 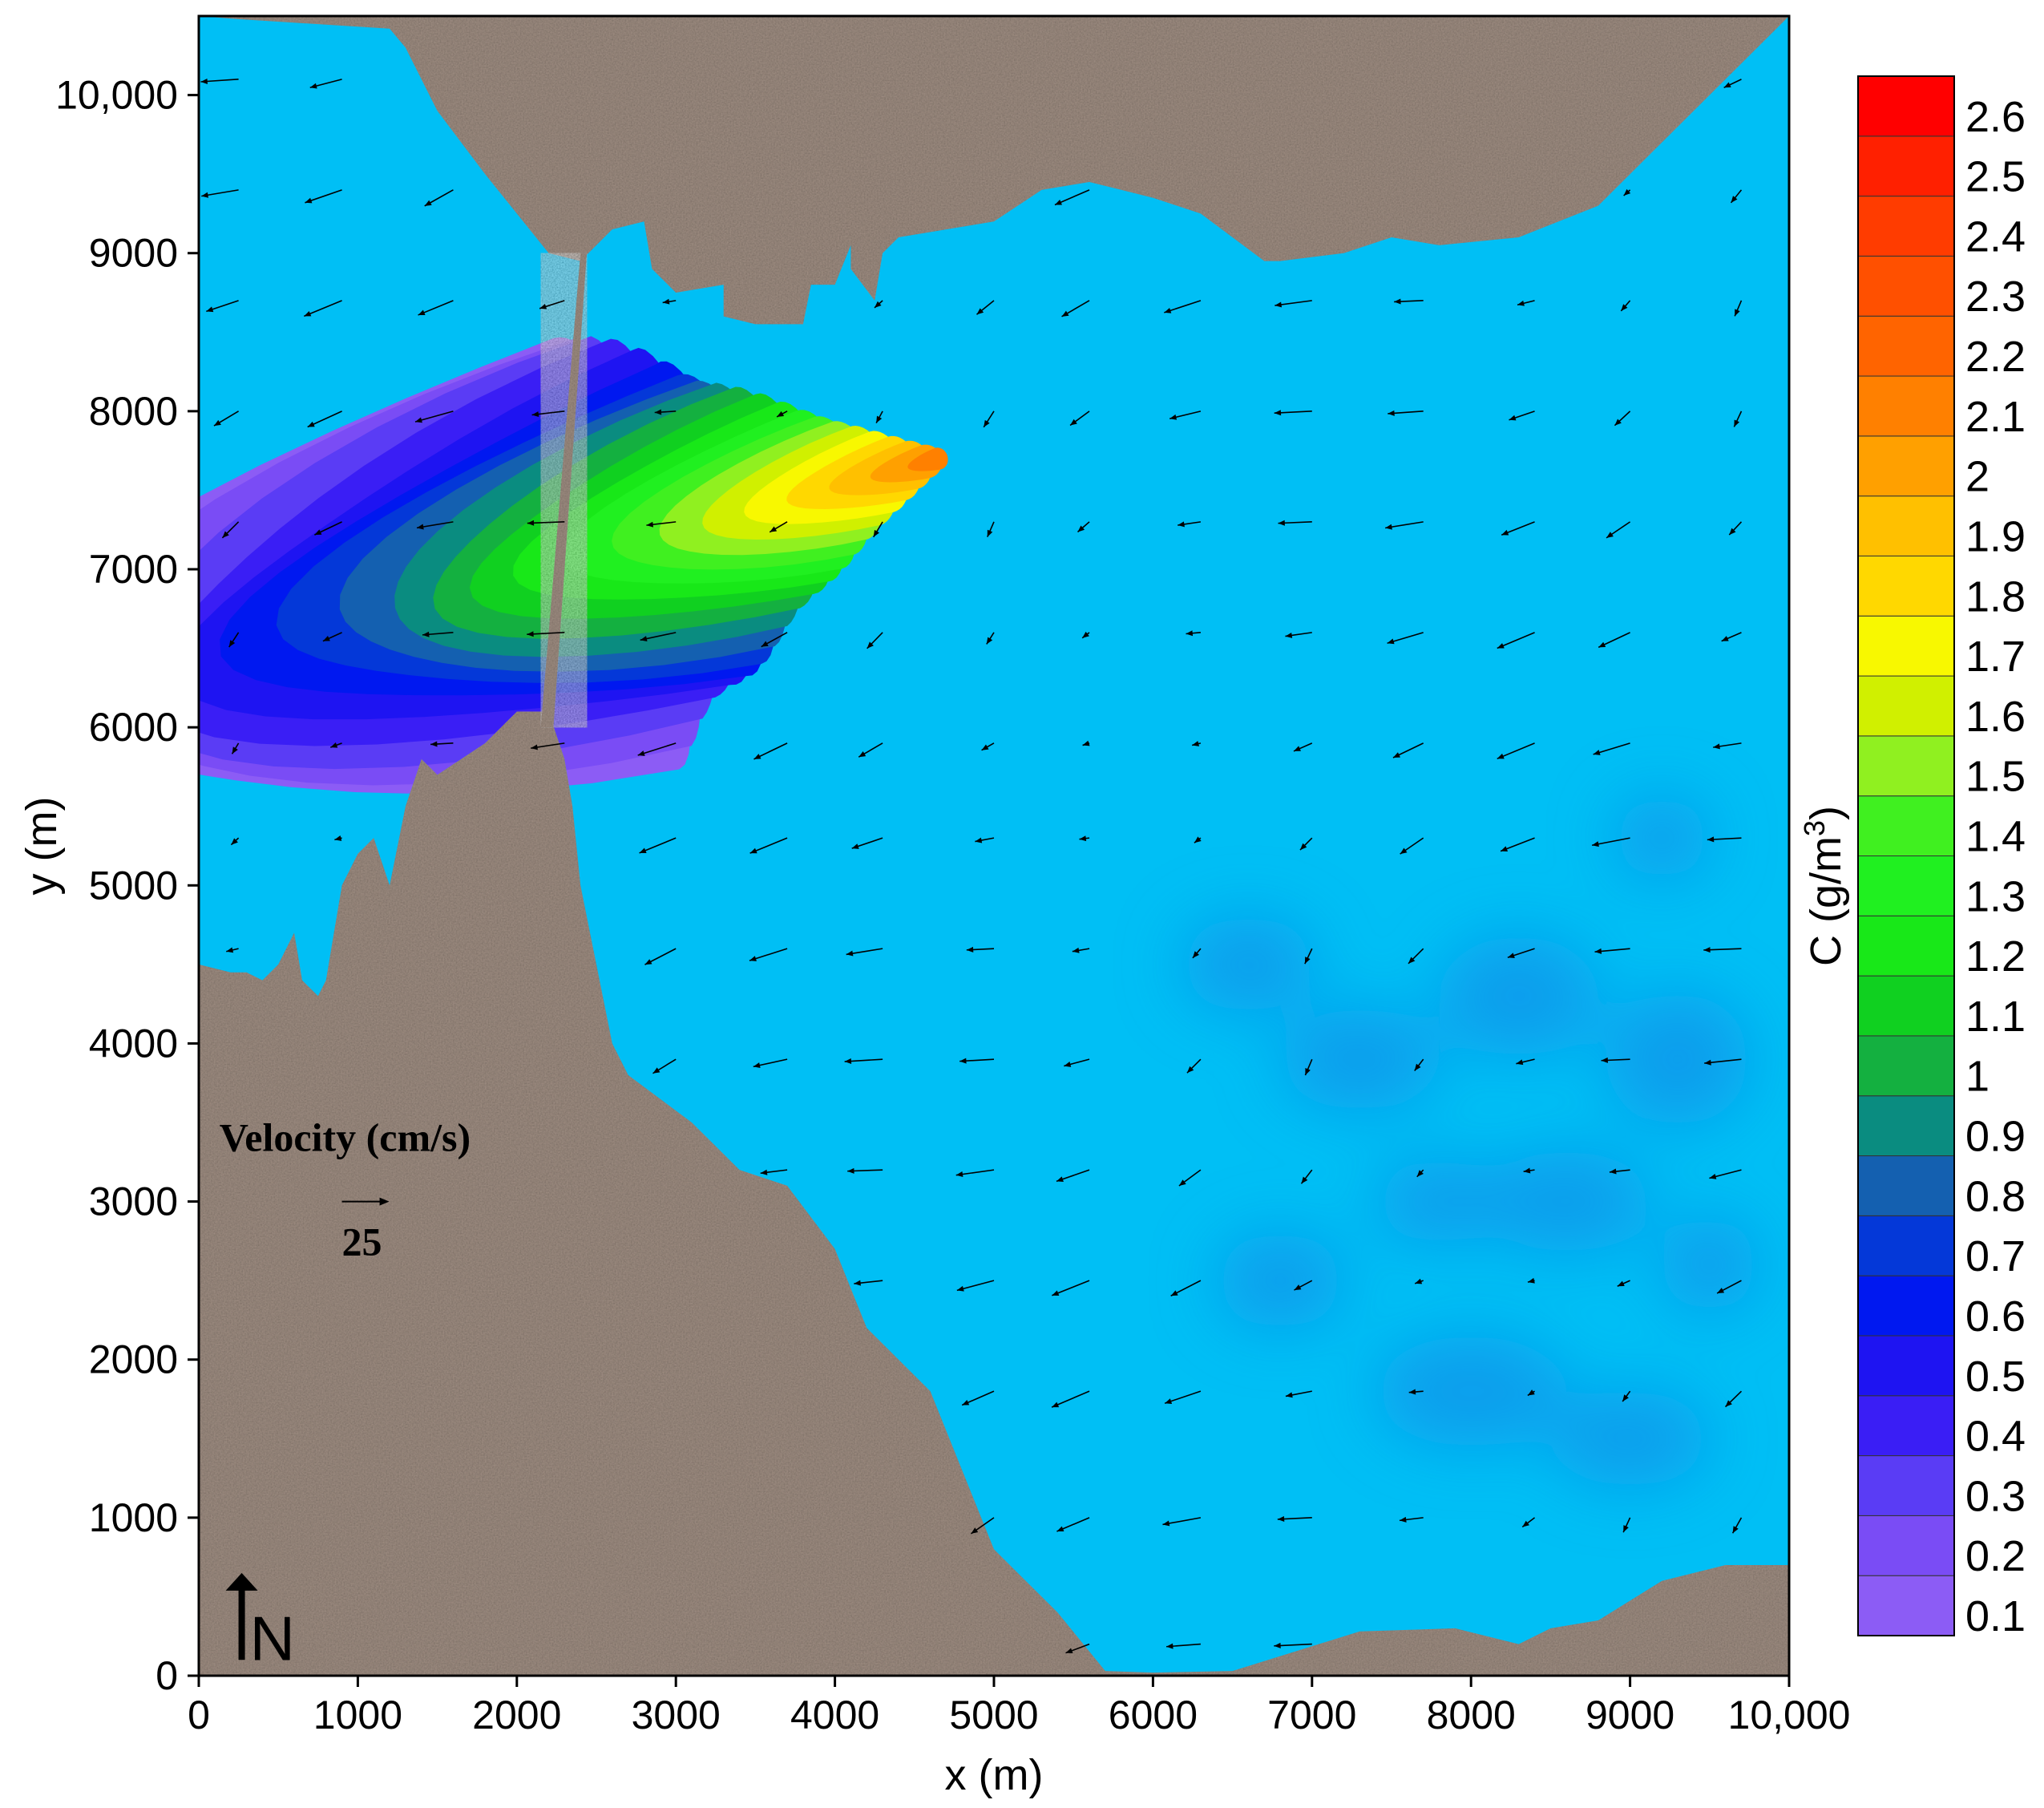 What do you see at coordinates (345, 1136) in the screenshot?
I see `velocity-legend-title: Velocity (cm/s)` at bounding box center [345, 1136].